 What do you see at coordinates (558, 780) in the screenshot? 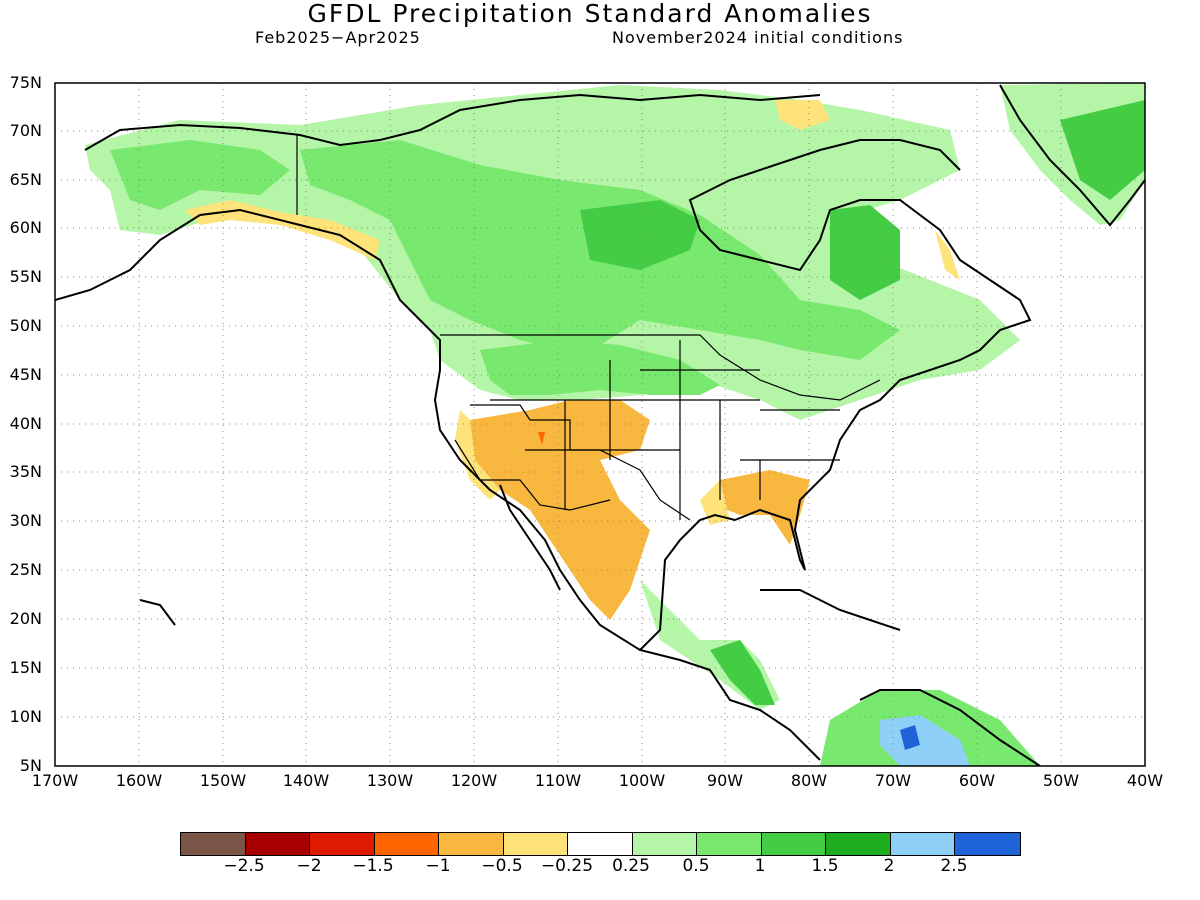
I see `lon-label: 110W` at bounding box center [558, 780].